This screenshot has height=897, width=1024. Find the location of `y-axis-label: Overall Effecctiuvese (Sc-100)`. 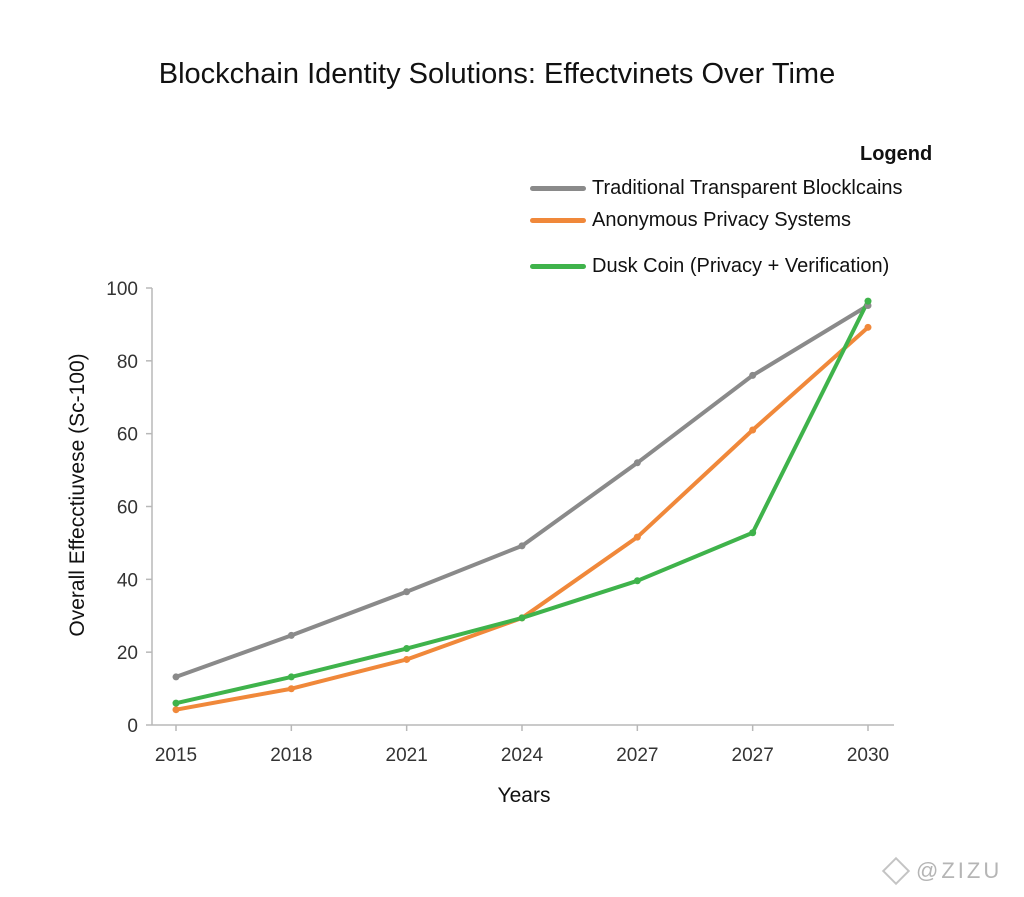

y-axis-label: Overall Effecctiuvese (Sc-100) is located at coordinates (77, 494).